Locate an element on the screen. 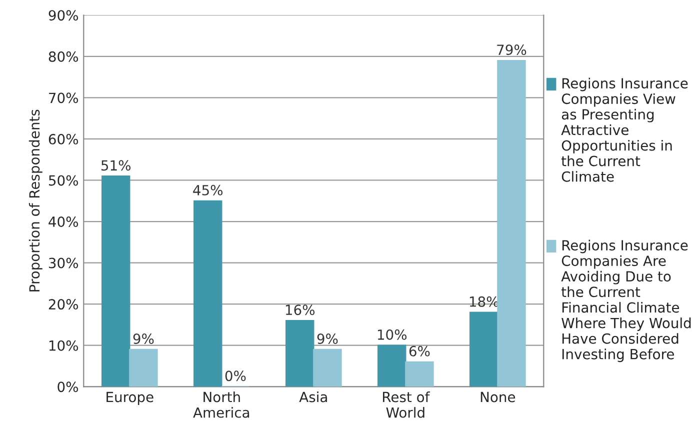  legend-label: Regions Insurance Companies Are Avoiding Due to the Current Financial Climate Where They Would Have Considered Investing Before is located at coordinates (626, 301).